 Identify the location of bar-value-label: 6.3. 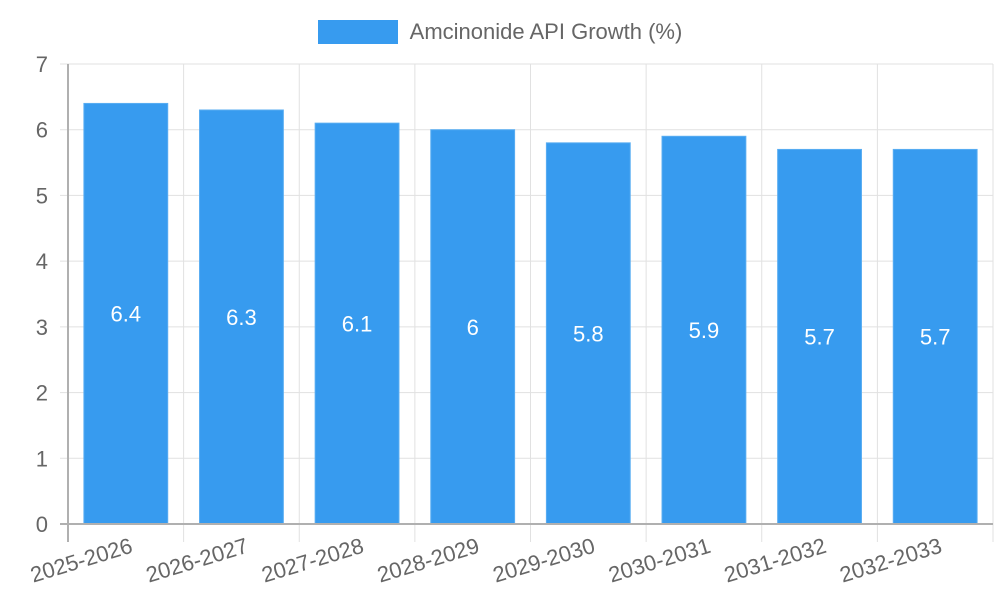
(241, 317).